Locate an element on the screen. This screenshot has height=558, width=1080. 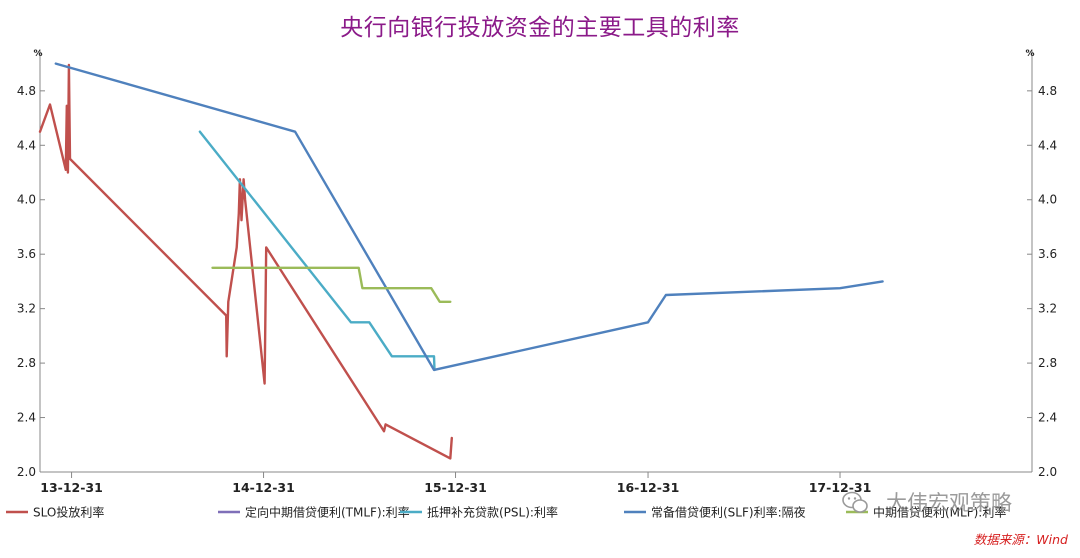
y-tick-label-right: 4.8 is located at coordinates (1047, 91).